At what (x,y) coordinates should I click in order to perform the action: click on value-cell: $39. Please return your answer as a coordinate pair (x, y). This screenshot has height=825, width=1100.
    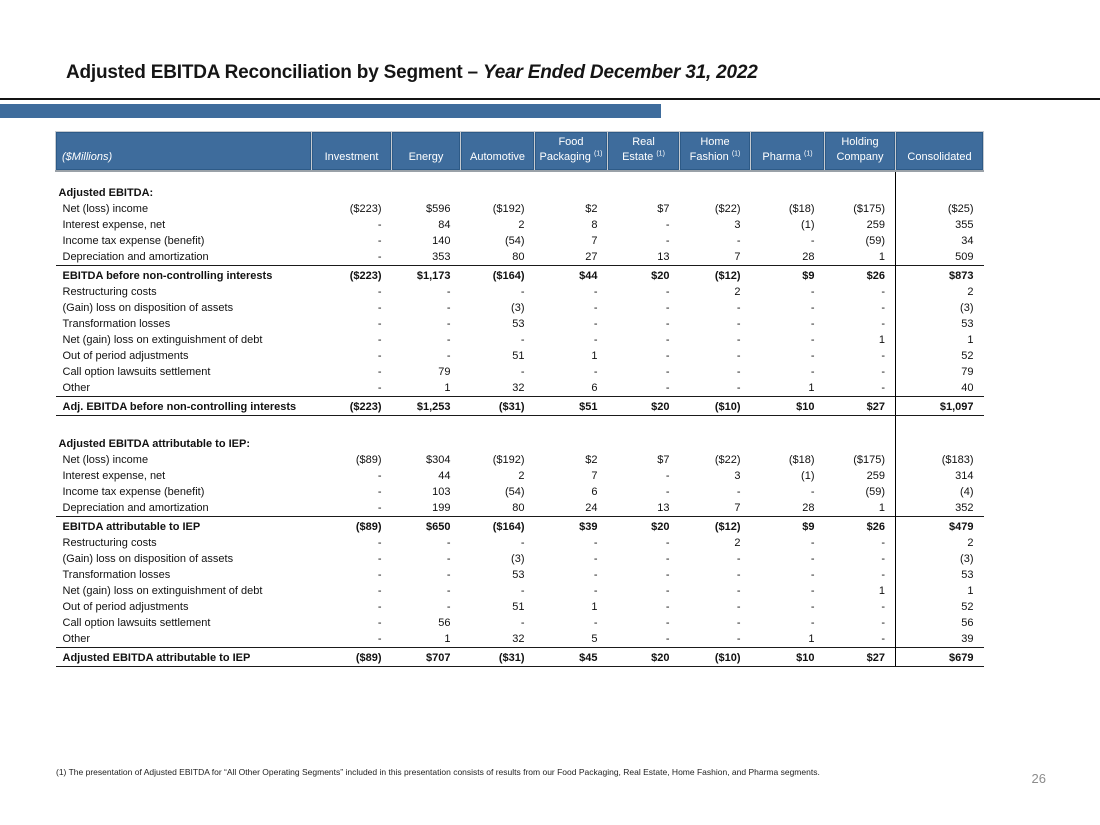
    Looking at the image, I should click on (571, 525).